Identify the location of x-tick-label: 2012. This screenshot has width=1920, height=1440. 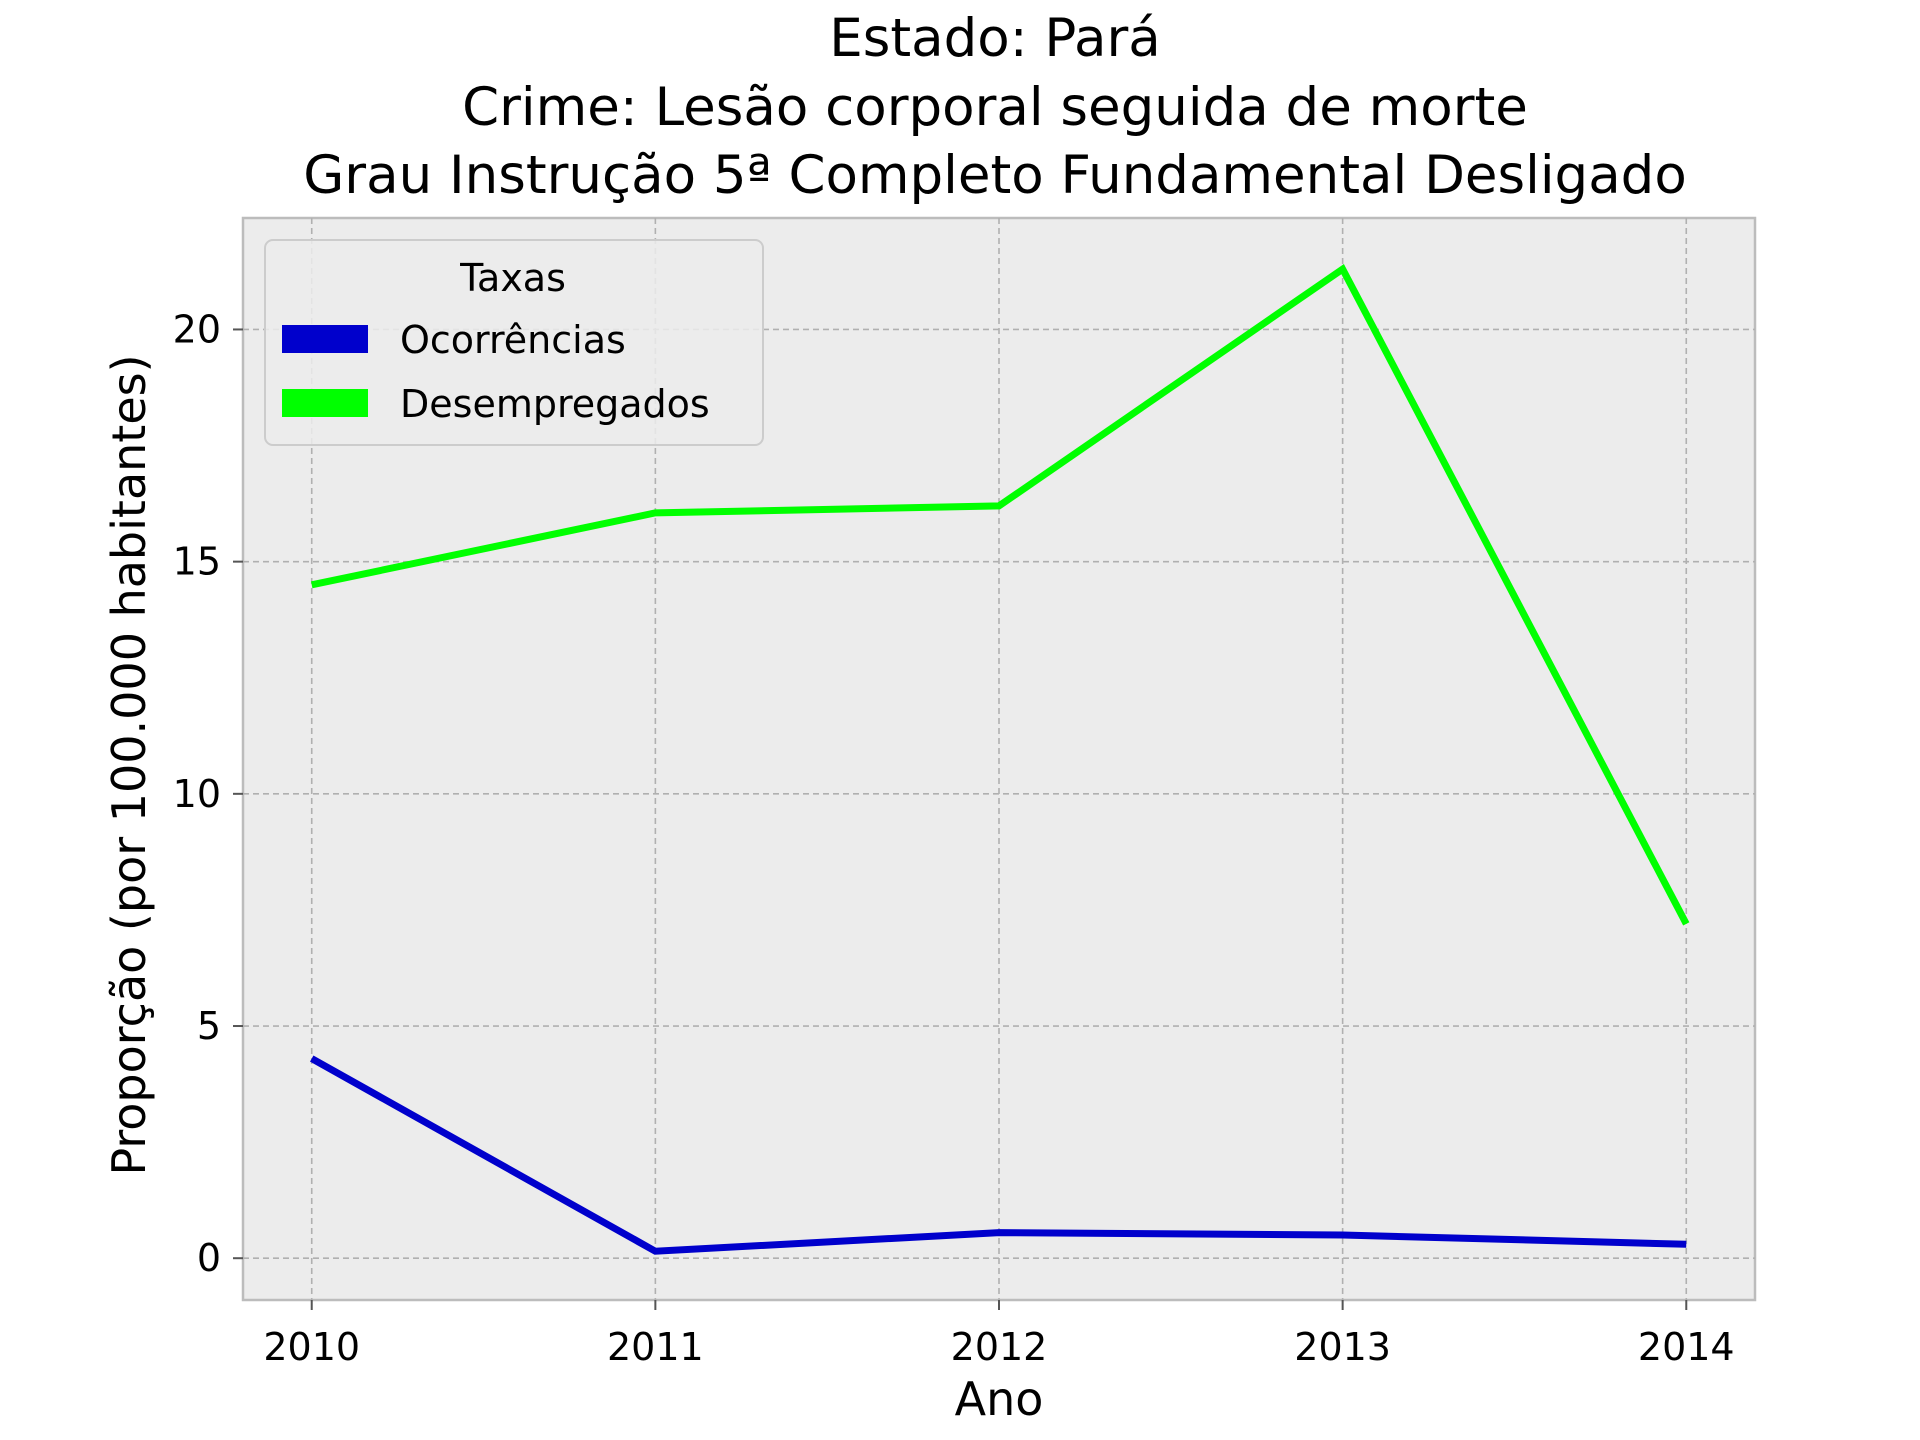
(999, 1347).